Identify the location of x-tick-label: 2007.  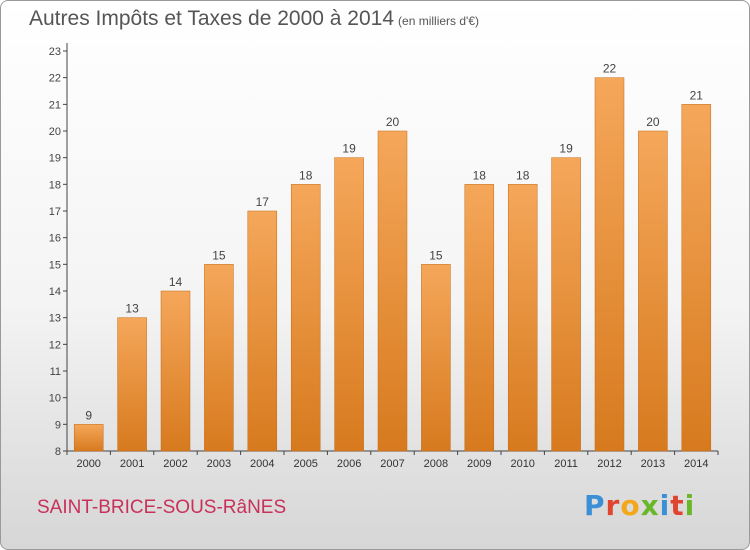
(392, 464).